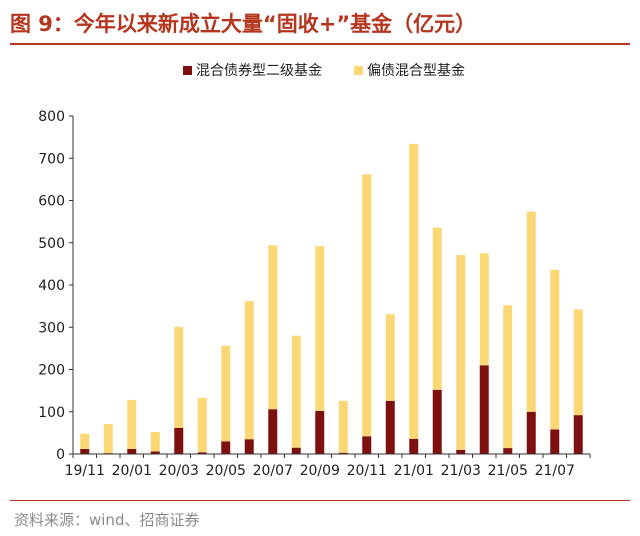 Image resolution: width=640 pixels, height=536 pixels. Describe the element at coordinates (51, 244) in the screenshot. I see `y-tick-label: 500` at that location.